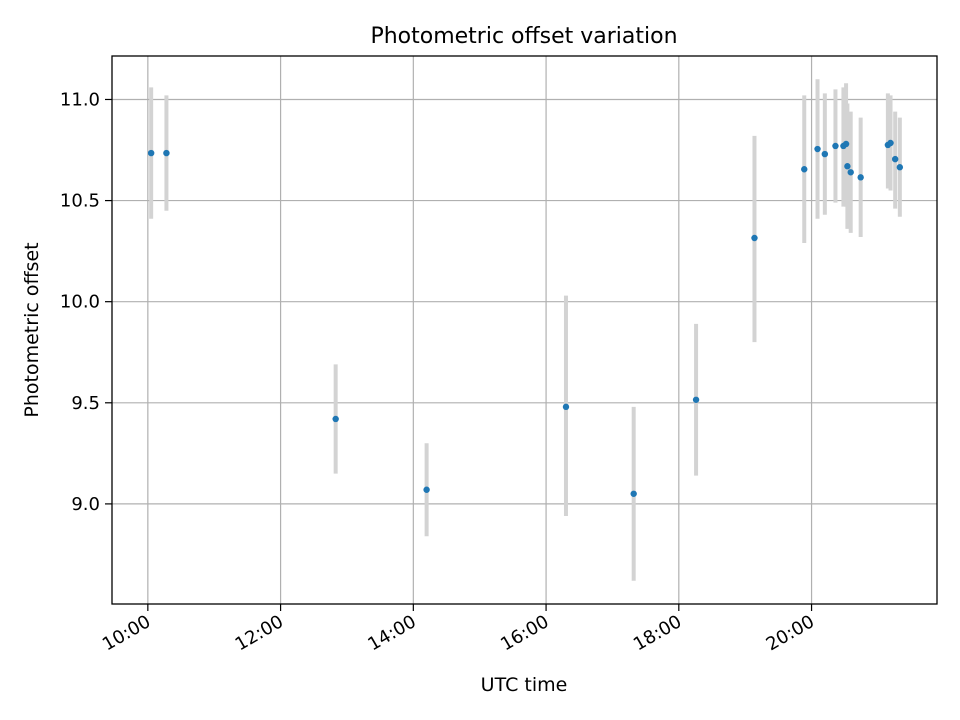 This screenshot has height=720, width=960. I want to click on x-tick-label: 18:00, so click(657, 633).